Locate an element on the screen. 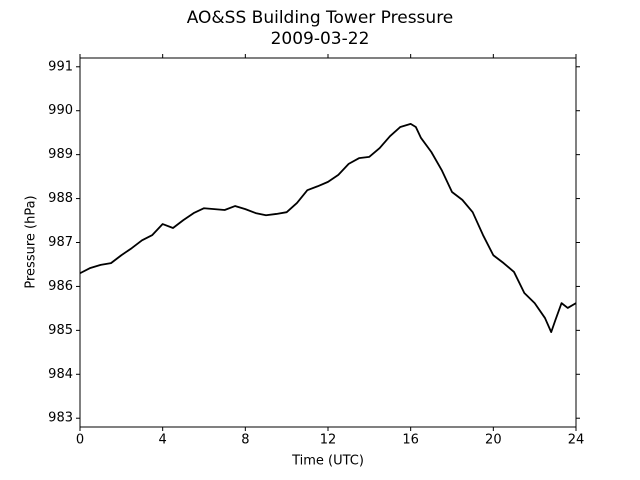 The width and height of the screenshot is (640, 480). x-tick-label: 16 is located at coordinates (410, 440).